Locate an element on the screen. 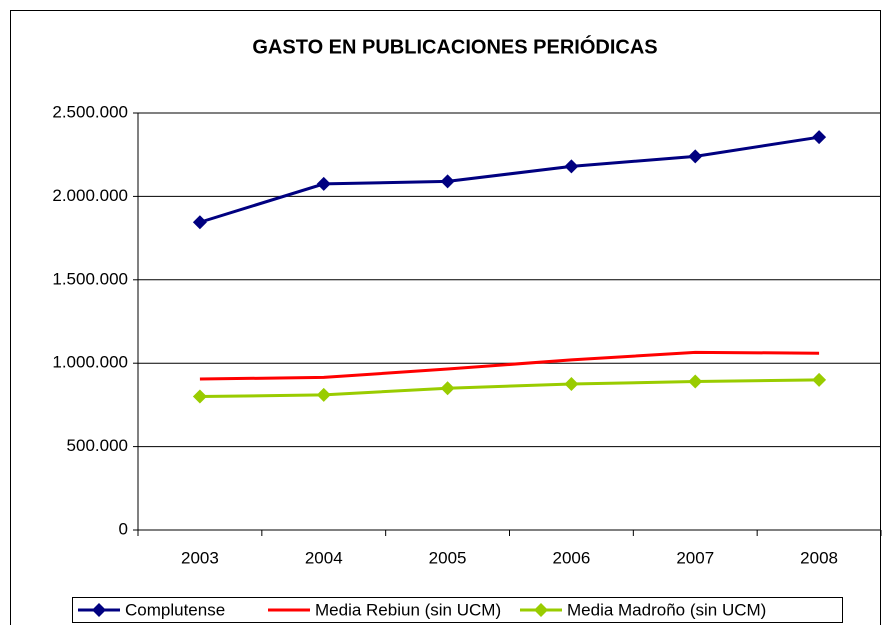 The height and width of the screenshot is (625, 887). x-tick-label: 2005 is located at coordinates (448, 557).